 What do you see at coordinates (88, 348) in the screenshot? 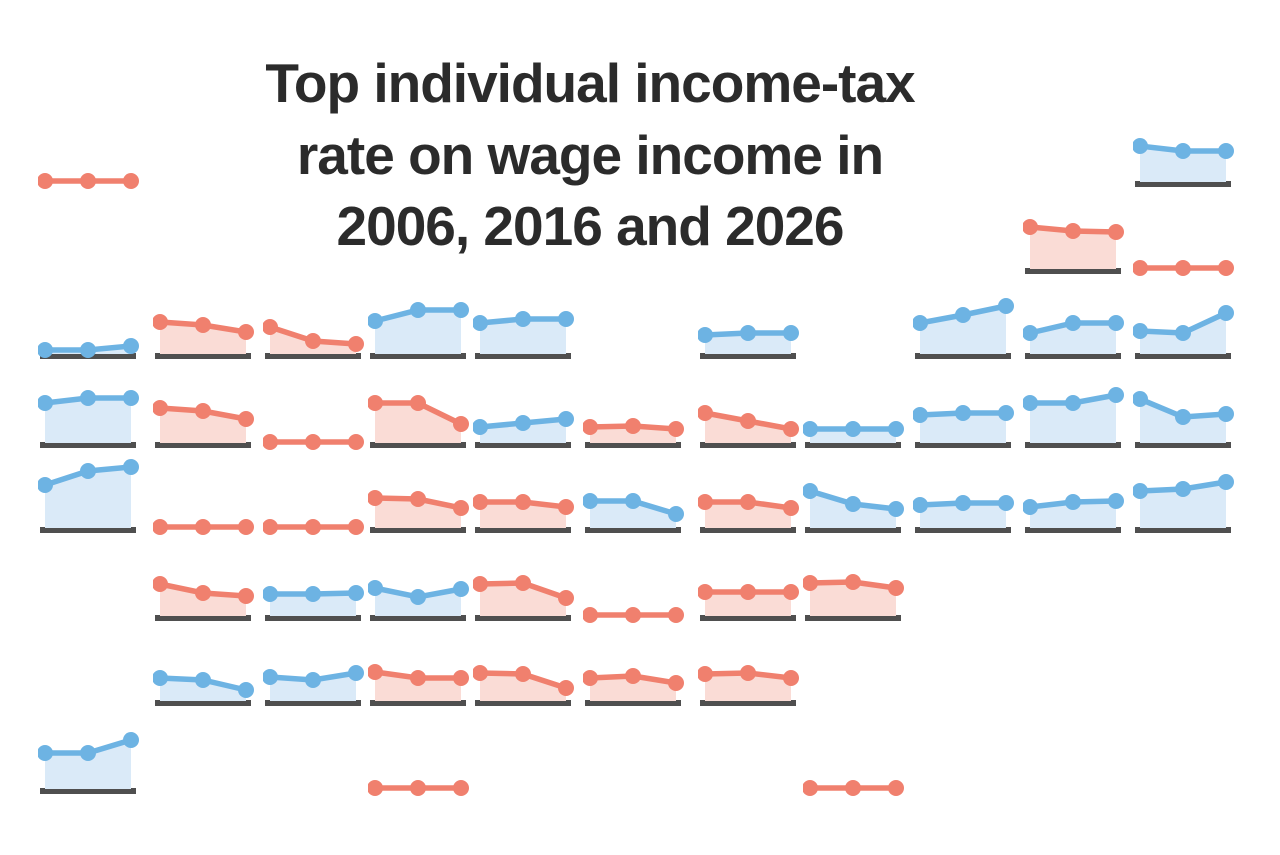
I see `state-tile-r2c0` at bounding box center [88, 348].